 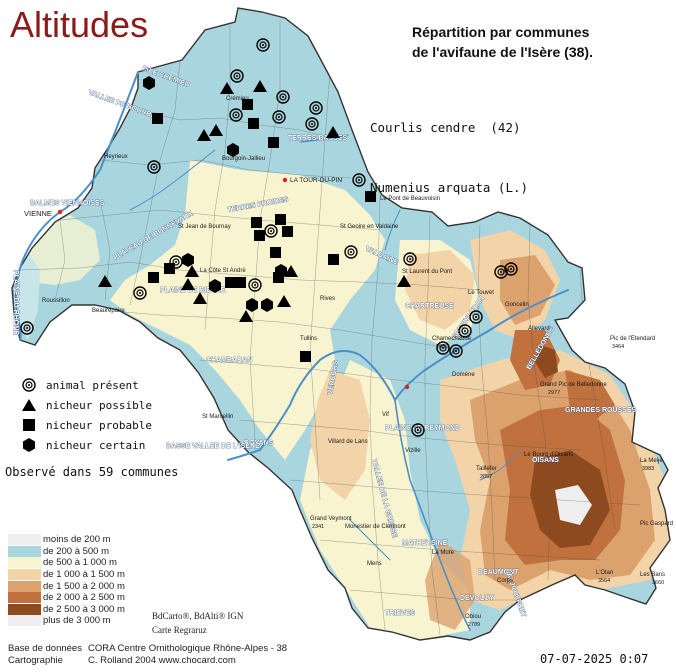 I want to click on credit-label: Cartographie, so click(x=35, y=660).